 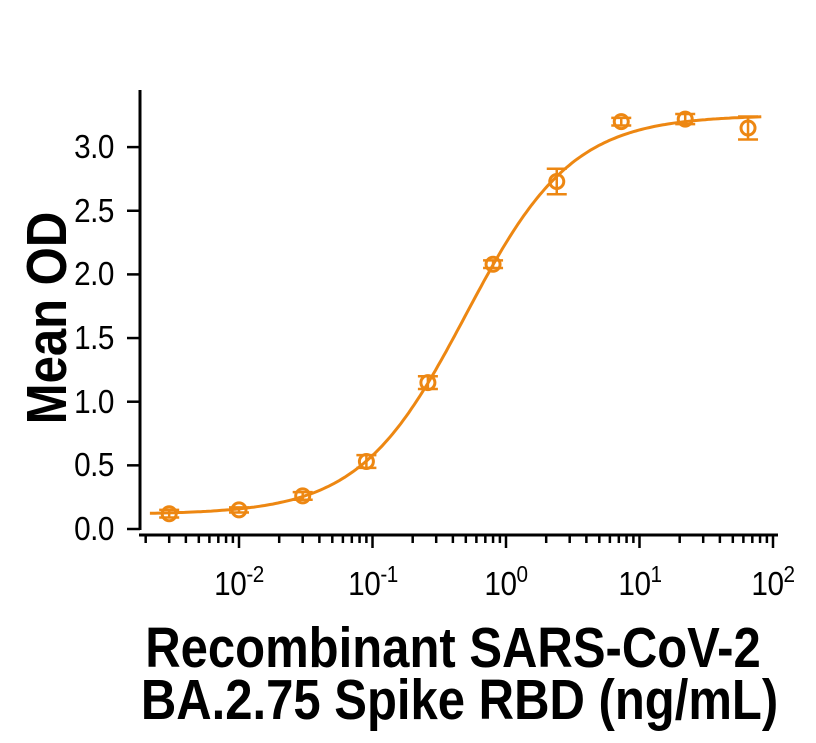 What do you see at coordinates (459, 700) in the screenshot?
I see `x-axis-title-line2: BA.2.75 Spike RBD (ng/mL)` at bounding box center [459, 700].